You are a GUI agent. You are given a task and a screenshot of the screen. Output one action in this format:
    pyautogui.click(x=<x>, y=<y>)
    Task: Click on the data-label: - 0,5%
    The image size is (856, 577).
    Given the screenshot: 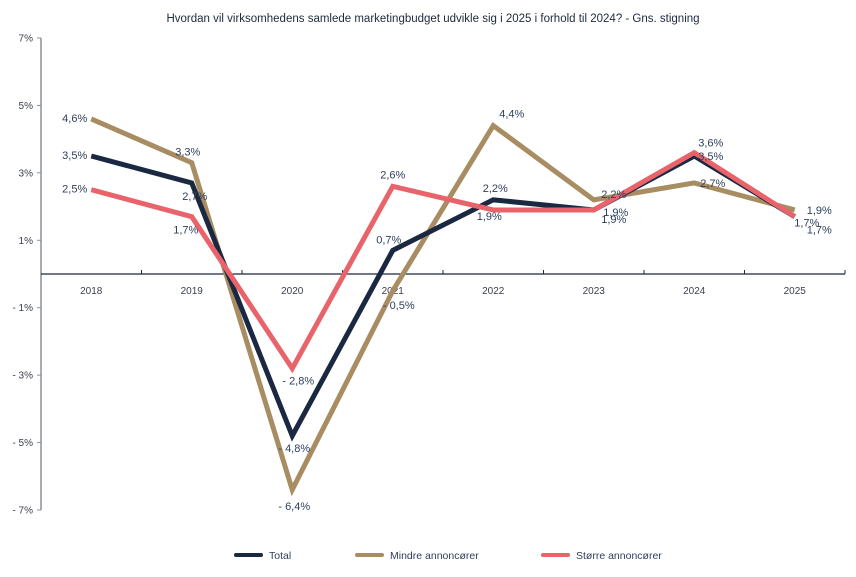 What is the action you would take?
    pyautogui.click(x=399, y=306)
    